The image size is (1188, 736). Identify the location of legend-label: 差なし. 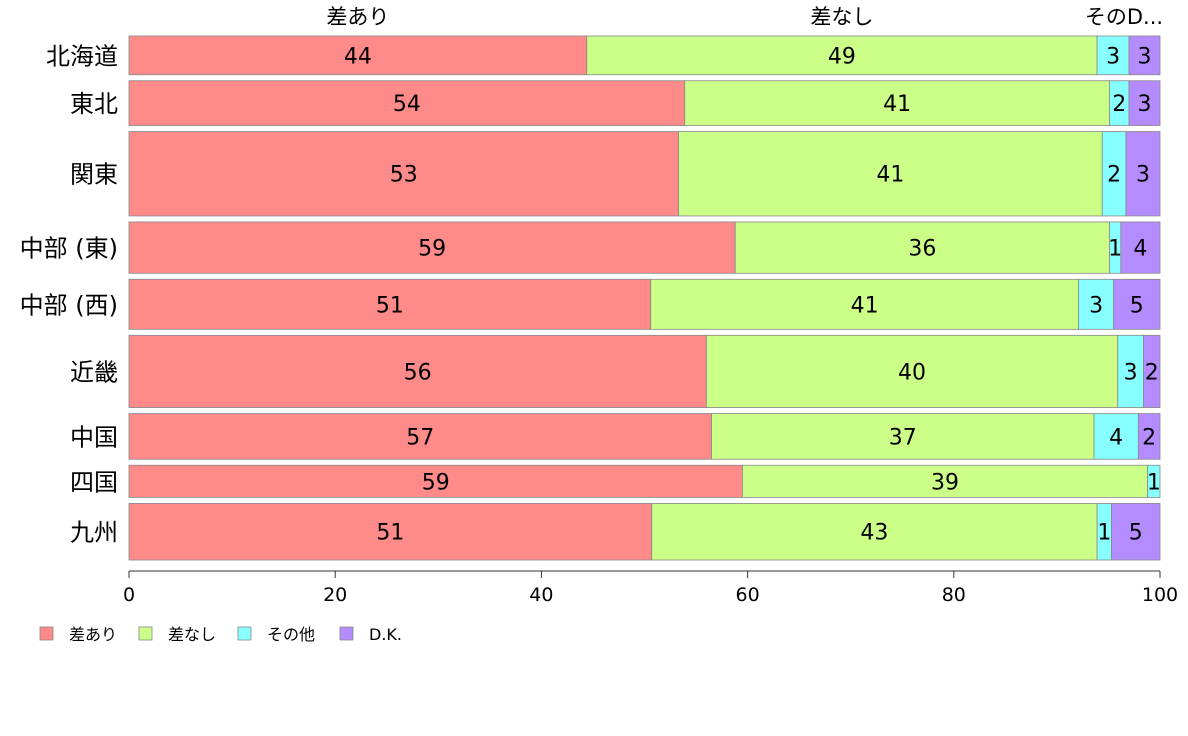
(192, 634).